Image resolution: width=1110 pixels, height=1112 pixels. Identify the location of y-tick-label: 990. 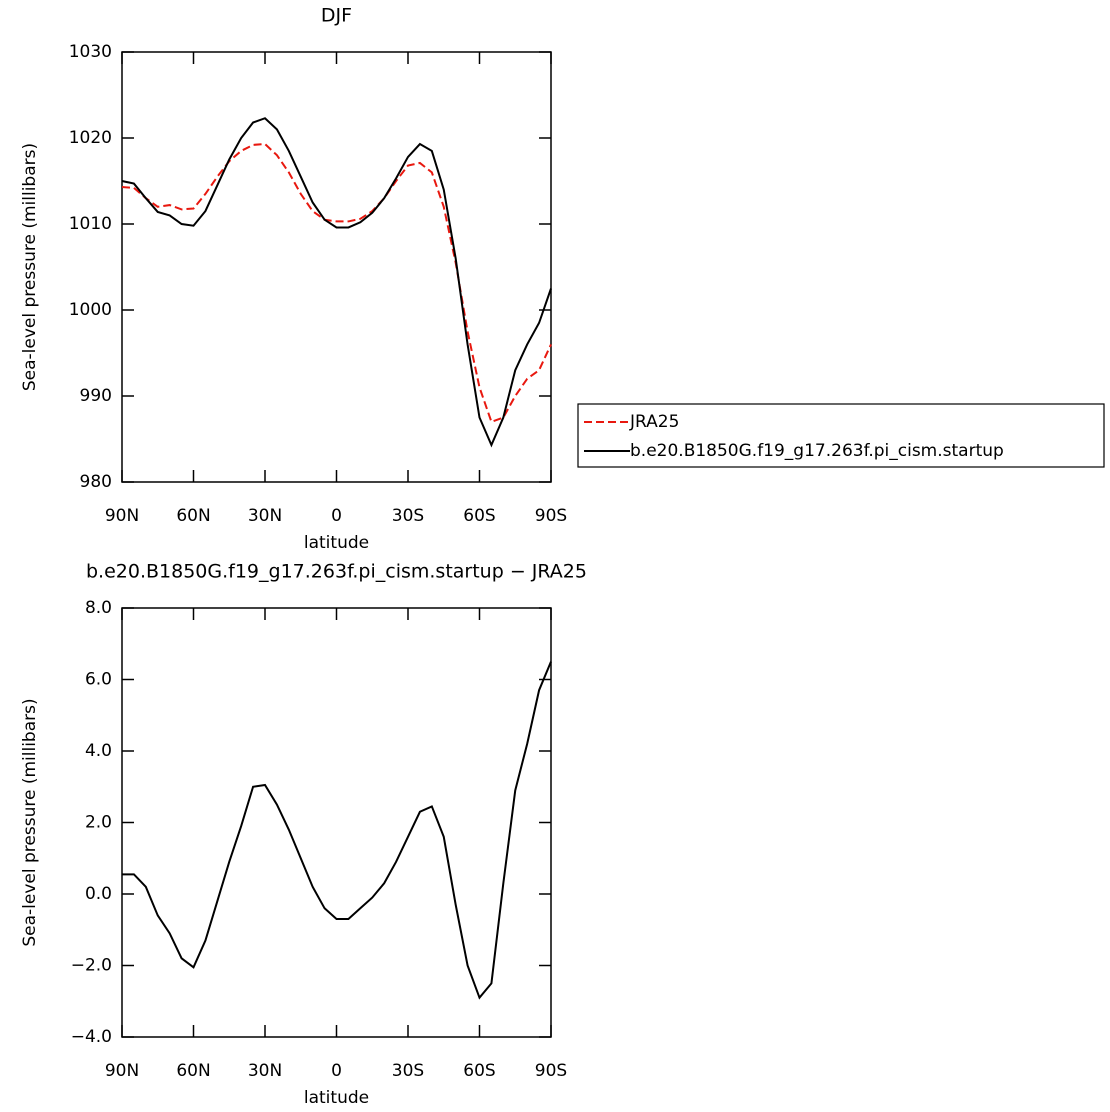
(96, 396).